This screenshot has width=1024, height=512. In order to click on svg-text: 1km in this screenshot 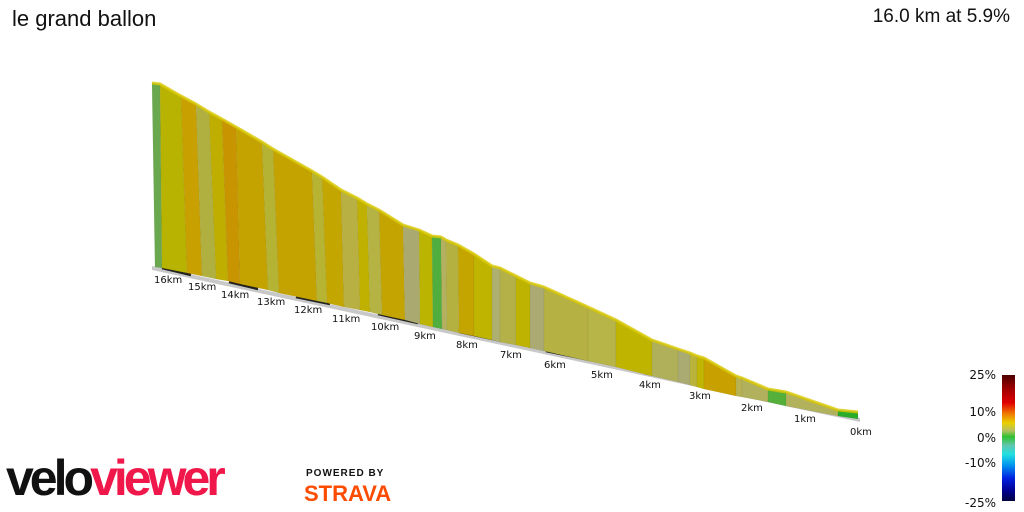, I will do `click(805, 419)`.